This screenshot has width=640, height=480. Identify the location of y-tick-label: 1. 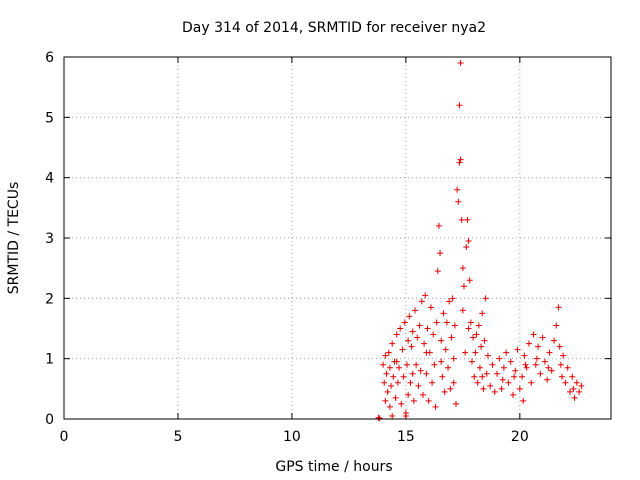
(49, 360).